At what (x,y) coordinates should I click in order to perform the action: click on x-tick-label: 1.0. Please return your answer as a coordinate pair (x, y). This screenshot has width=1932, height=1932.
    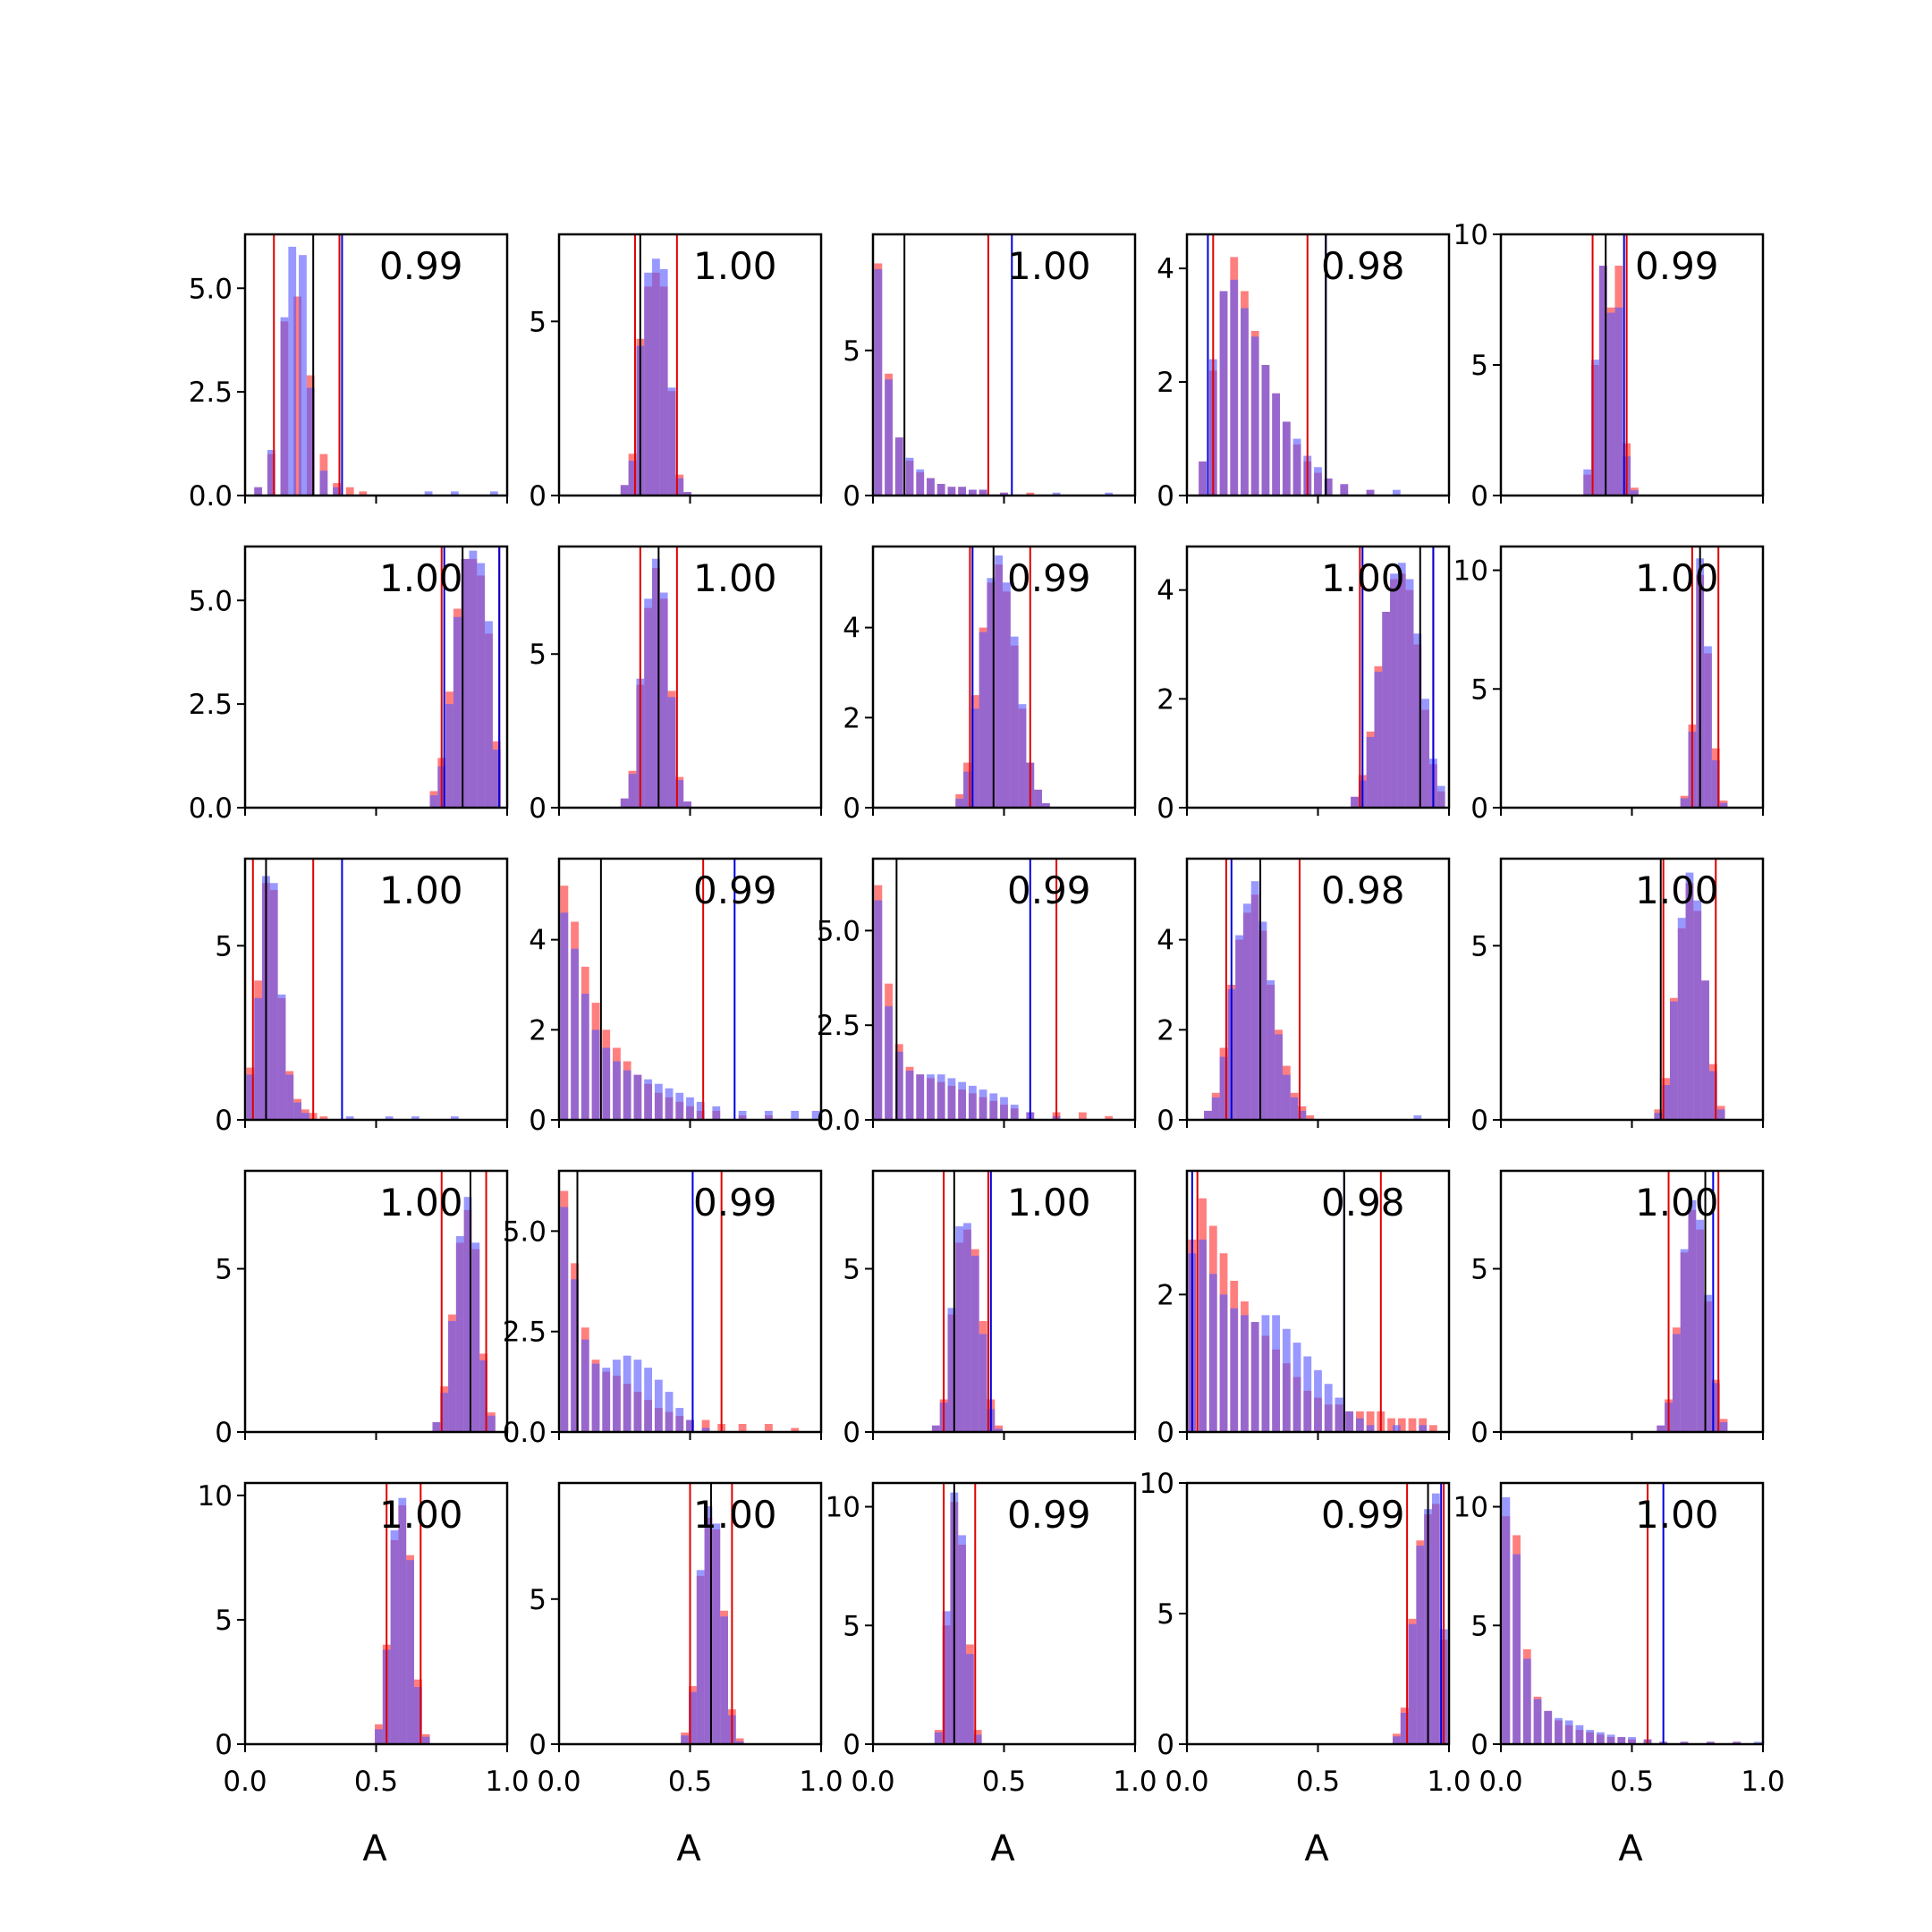
    Looking at the image, I should click on (1448, 1782).